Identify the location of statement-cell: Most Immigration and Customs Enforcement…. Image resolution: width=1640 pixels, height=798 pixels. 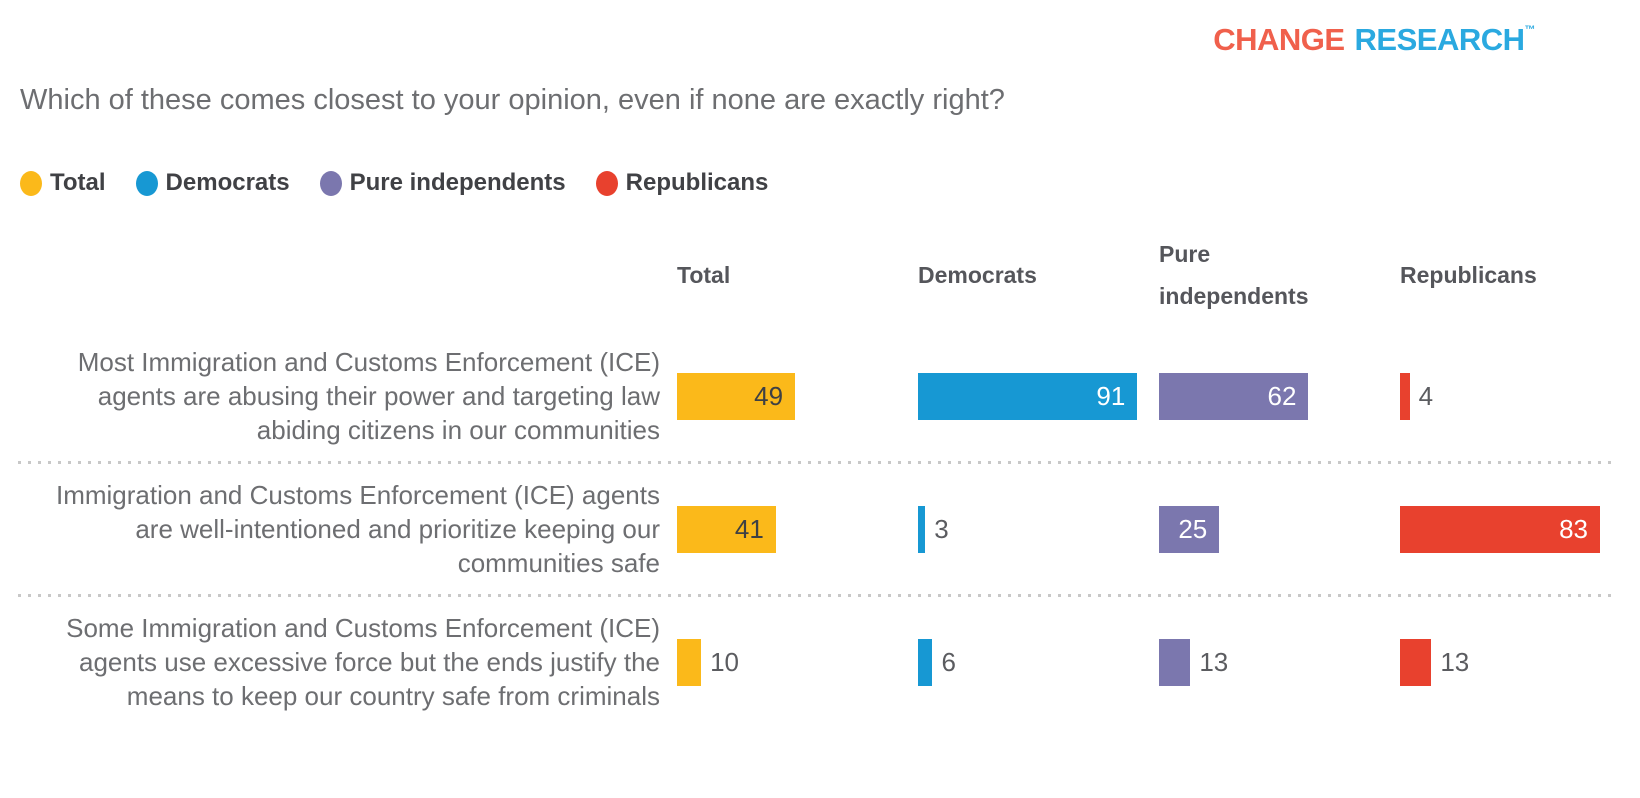
(345, 396).